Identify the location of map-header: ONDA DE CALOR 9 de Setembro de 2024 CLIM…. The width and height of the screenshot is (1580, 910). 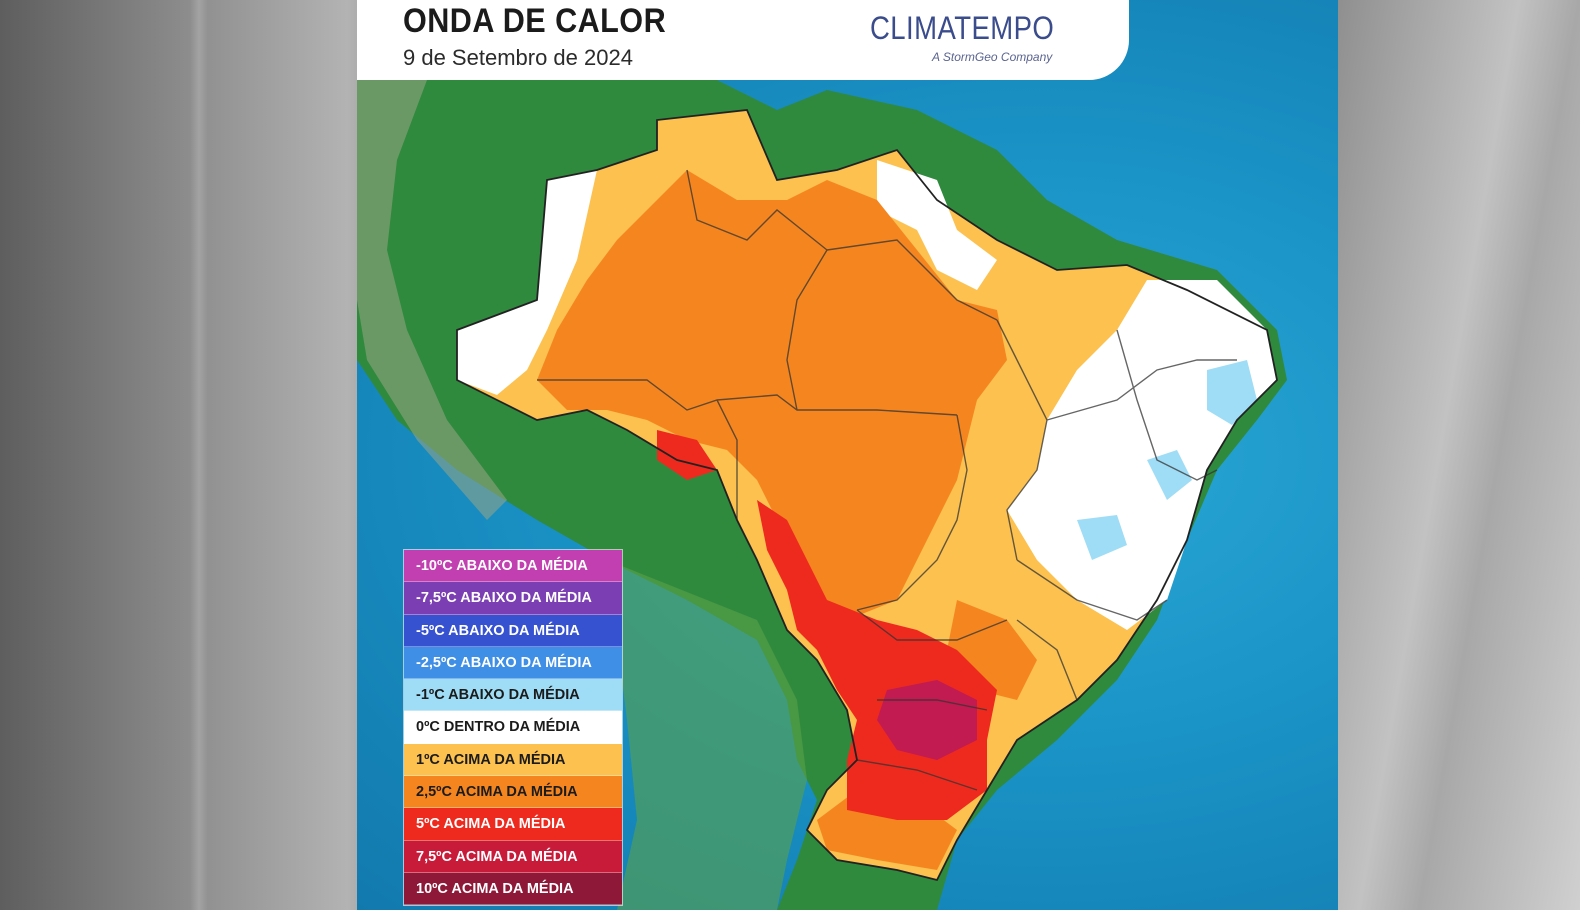
(743, 40).